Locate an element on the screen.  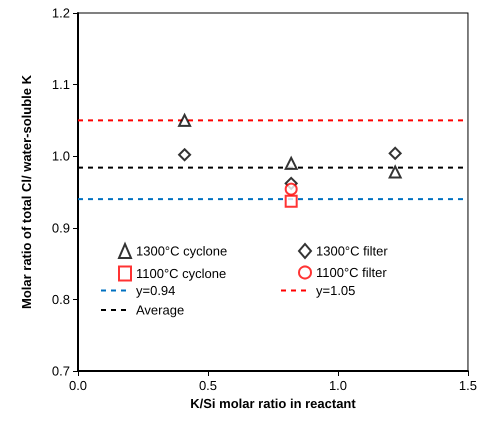
x-tick-label: 1.5 is located at coordinates (468, 385).